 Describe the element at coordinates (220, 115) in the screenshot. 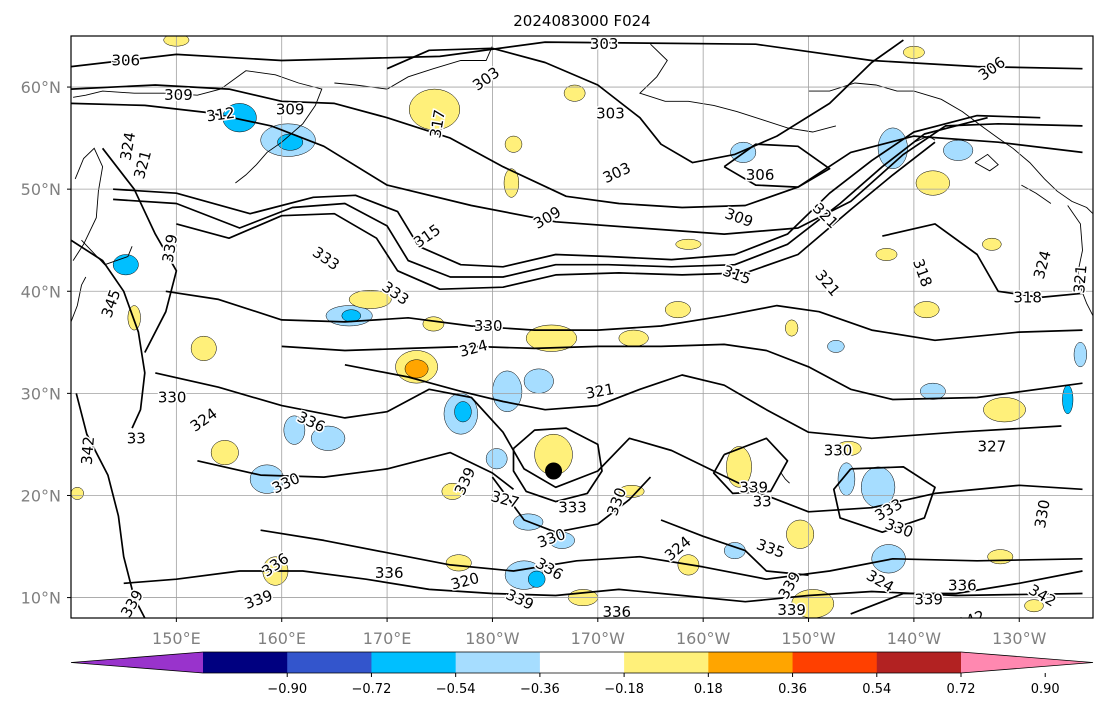

I see `contour-label: 312` at that location.